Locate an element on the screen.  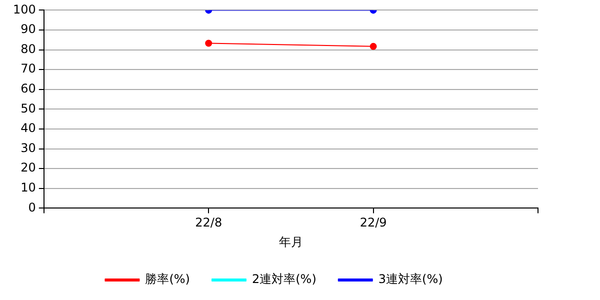
y-tick-label: 30 is located at coordinates (28, 147).